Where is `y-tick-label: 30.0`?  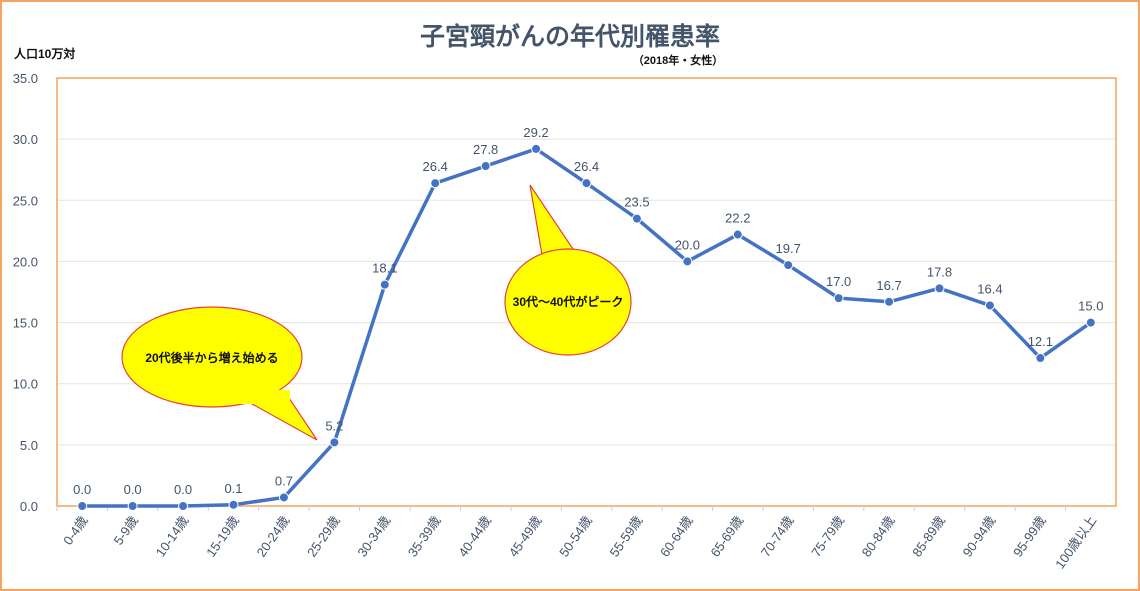 y-tick-label: 30.0 is located at coordinates (25, 139).